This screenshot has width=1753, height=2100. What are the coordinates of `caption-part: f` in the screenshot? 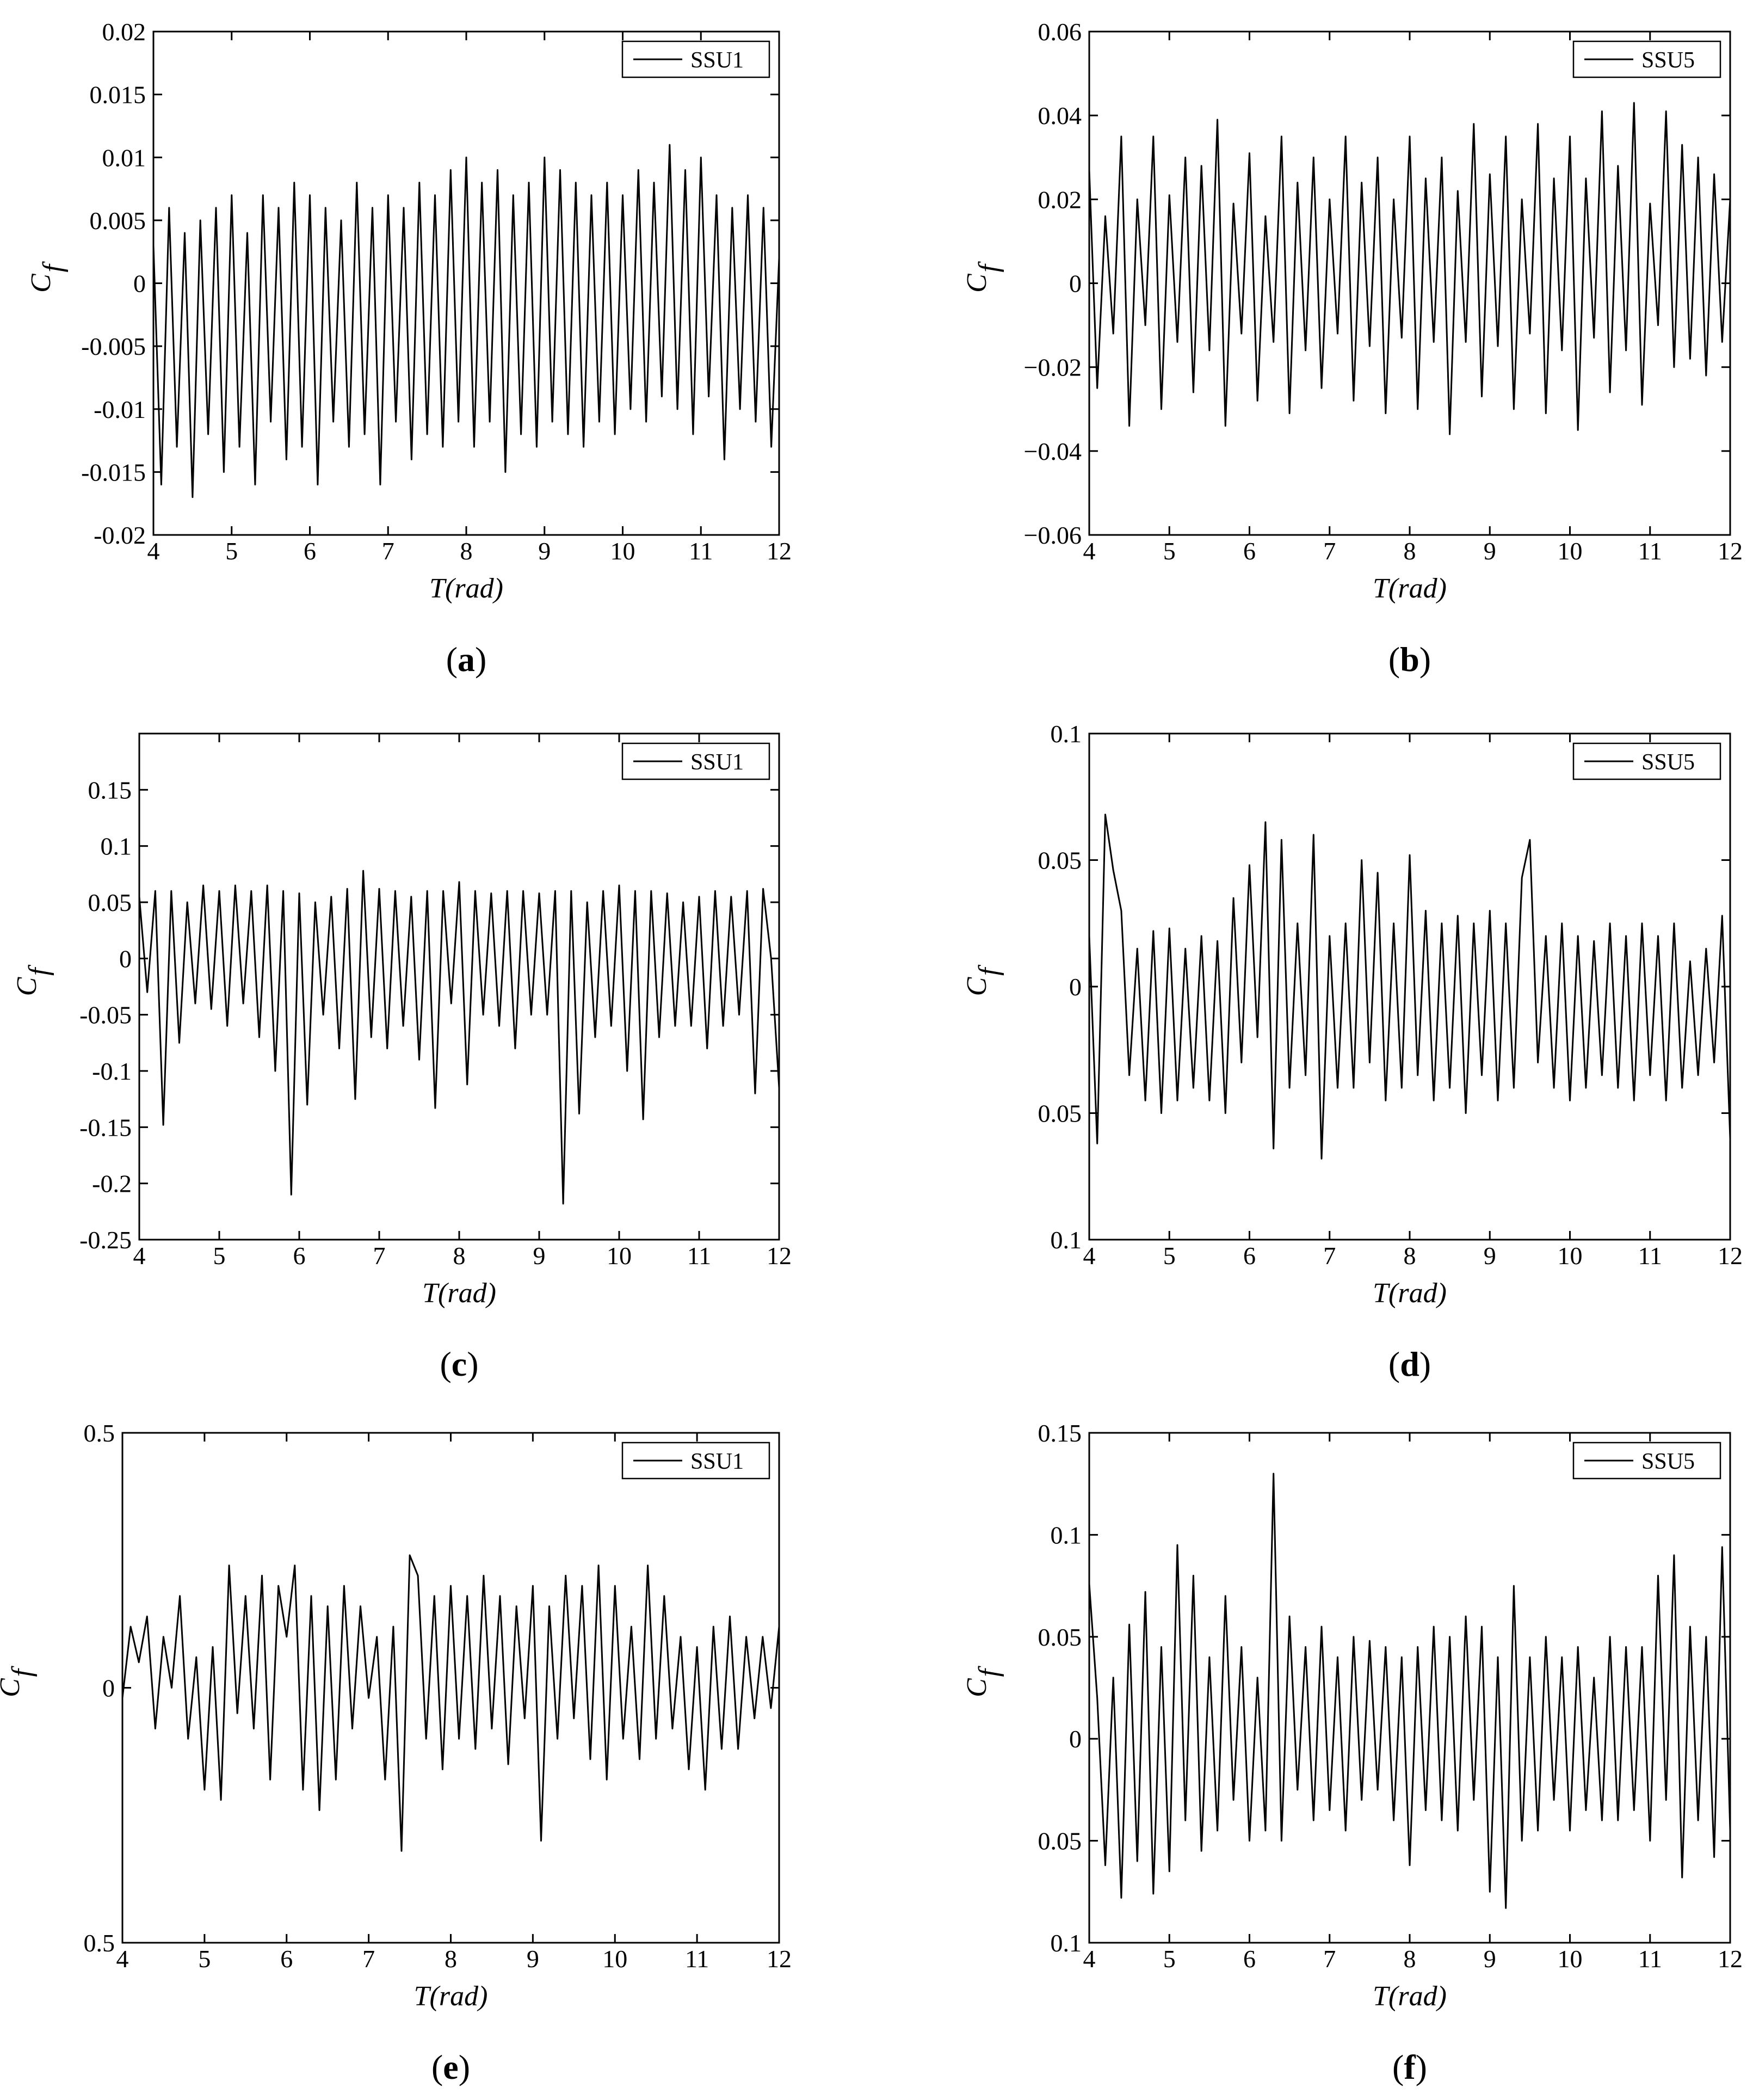 It's located at (1410, 2067).